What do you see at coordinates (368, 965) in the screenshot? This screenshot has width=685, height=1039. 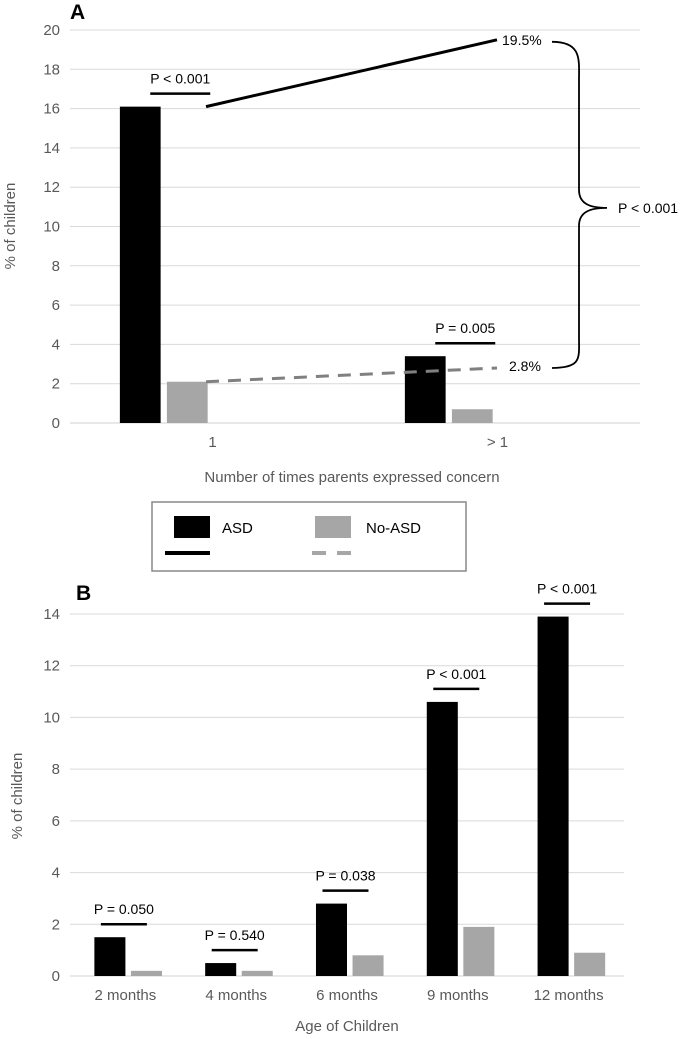 I see `bar-no-asd-6-months` at bounding box center [368, 965].